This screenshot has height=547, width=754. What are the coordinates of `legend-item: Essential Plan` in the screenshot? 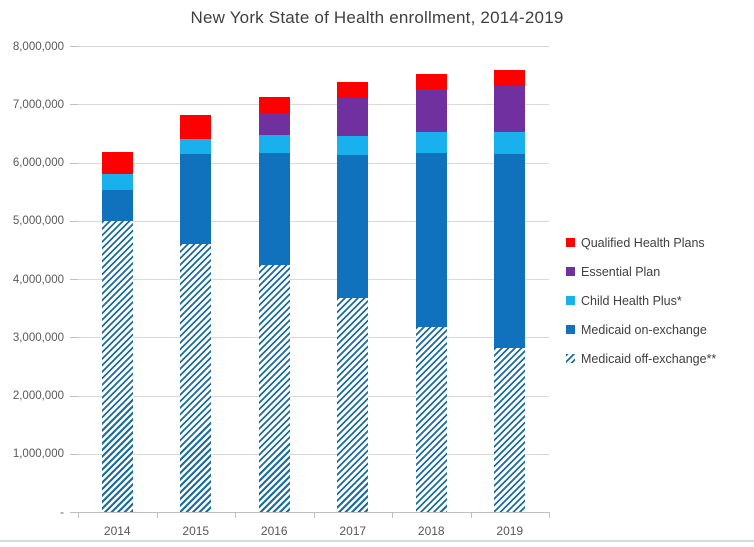 It's located at (641, 271).